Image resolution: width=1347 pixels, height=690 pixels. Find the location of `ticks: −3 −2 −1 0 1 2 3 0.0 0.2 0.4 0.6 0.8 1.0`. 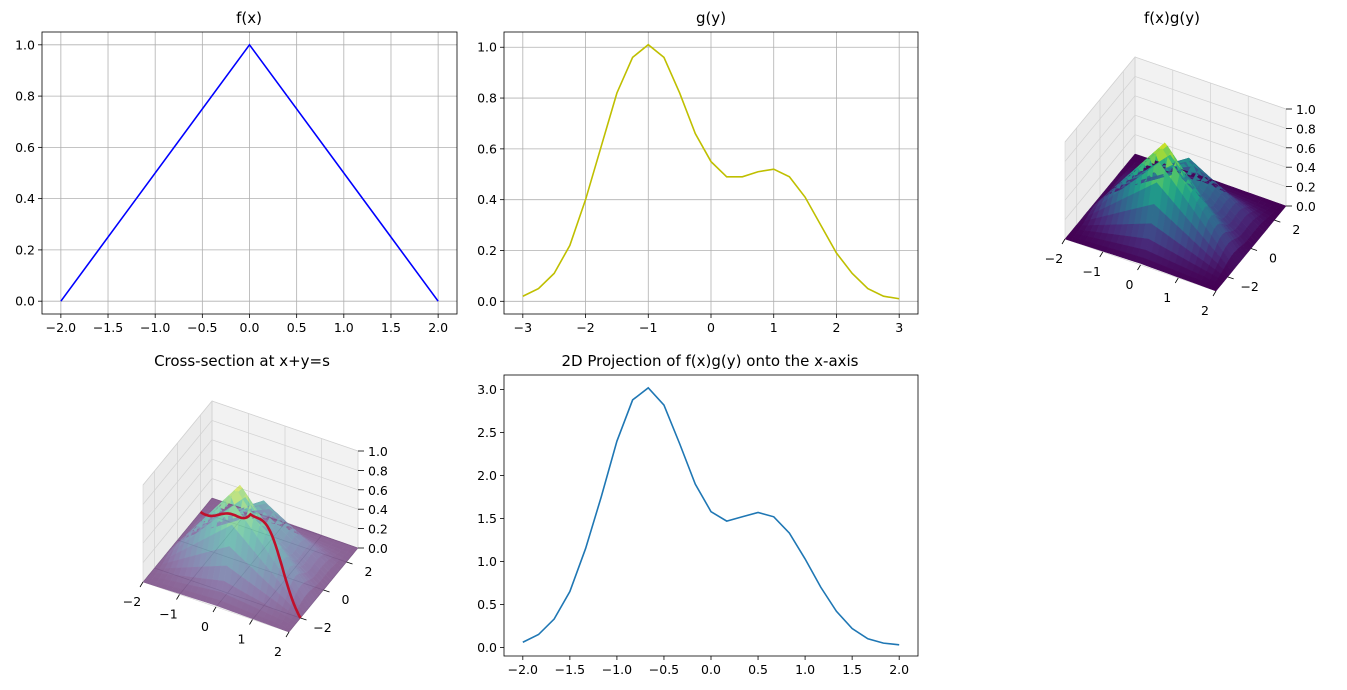

ticks: −3 −2 −1 0 1 2 3 0.0 0.2 0.4 0.6 0.8 1.0 is located at coordinates (690, 187).